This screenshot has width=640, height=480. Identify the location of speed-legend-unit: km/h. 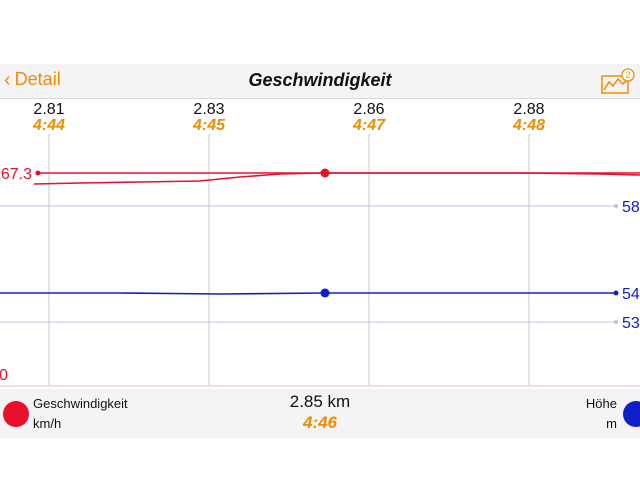
(47, 423).